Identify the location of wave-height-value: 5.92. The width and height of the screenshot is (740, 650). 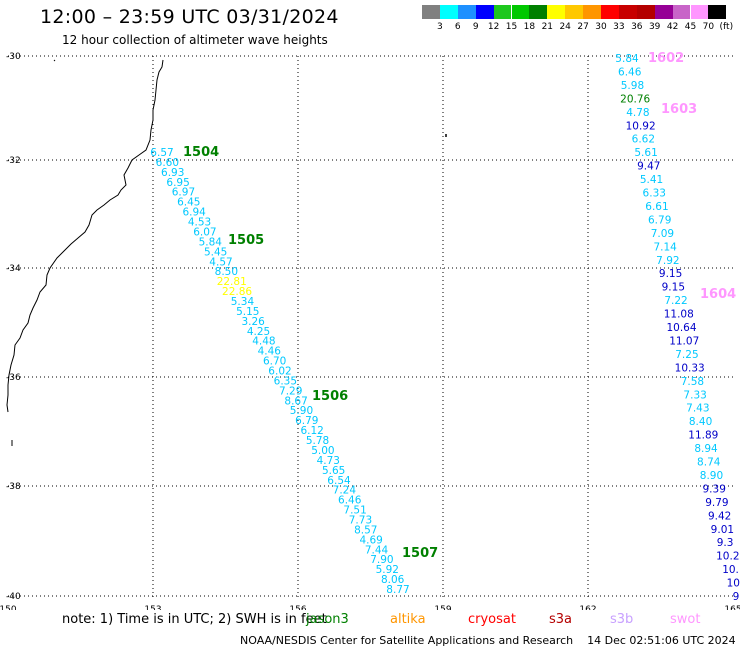
(387, 570).